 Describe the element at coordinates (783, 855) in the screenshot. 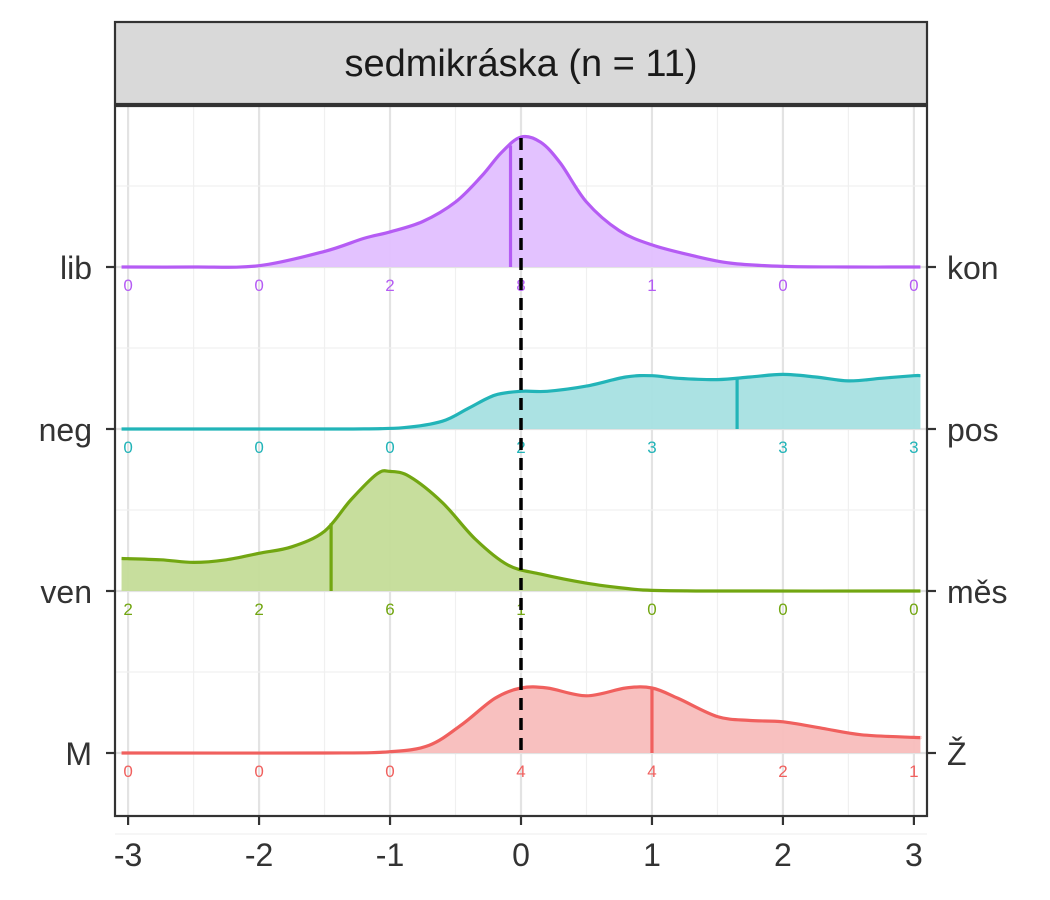

I see `x-tick-label: 2` at that location.